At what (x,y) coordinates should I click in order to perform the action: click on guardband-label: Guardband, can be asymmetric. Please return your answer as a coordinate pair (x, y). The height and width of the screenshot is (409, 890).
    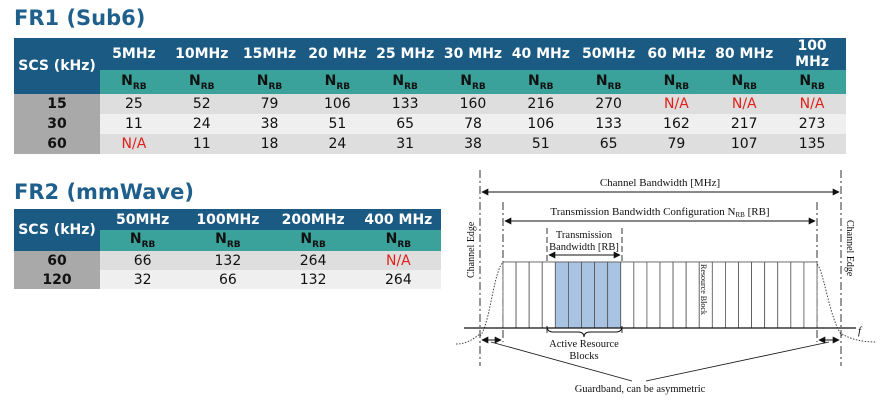
    Looking at the image, I should click on (640, 389).